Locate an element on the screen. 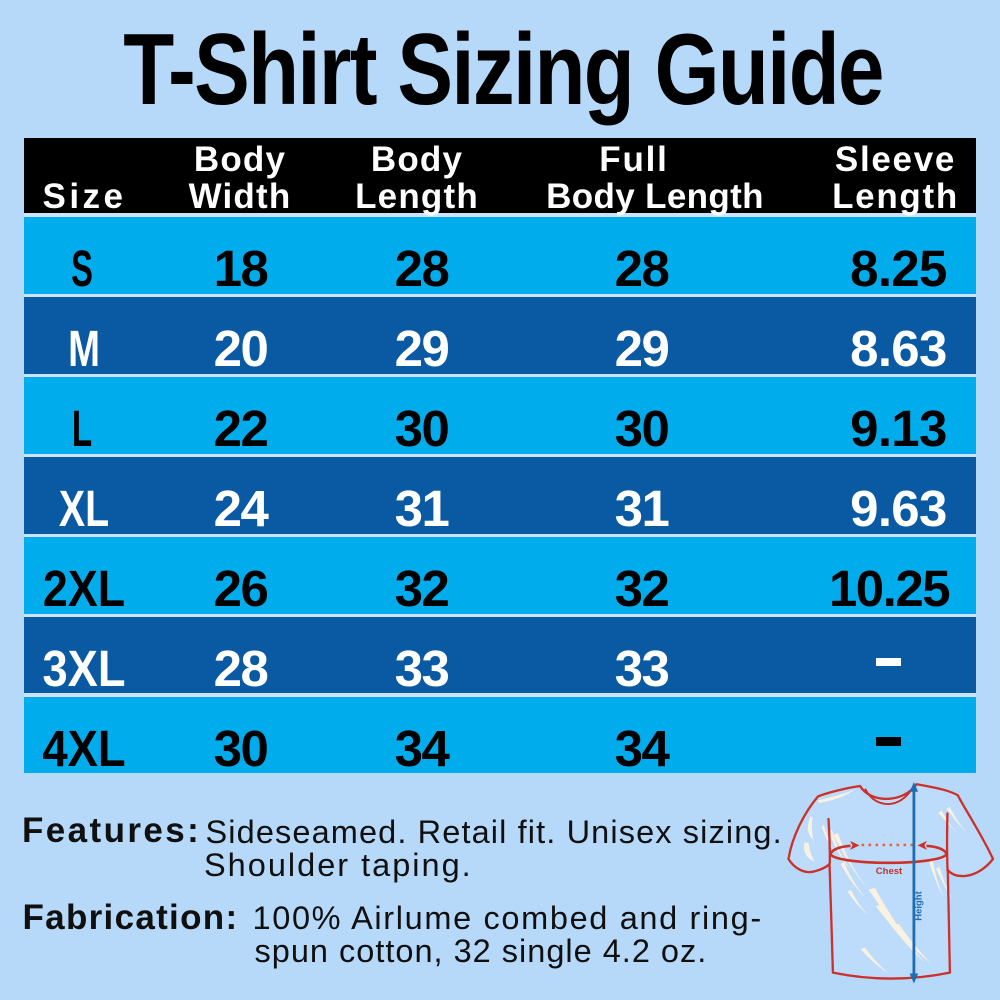  svg-text: Height is located at coordinates (919, 905).